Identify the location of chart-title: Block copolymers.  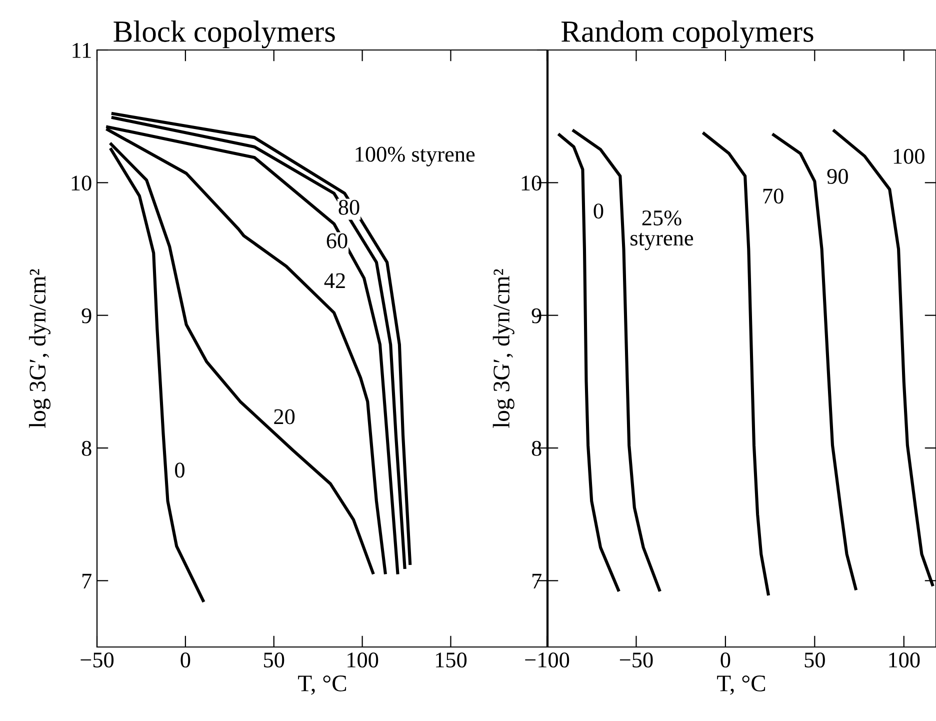
(224, 34).